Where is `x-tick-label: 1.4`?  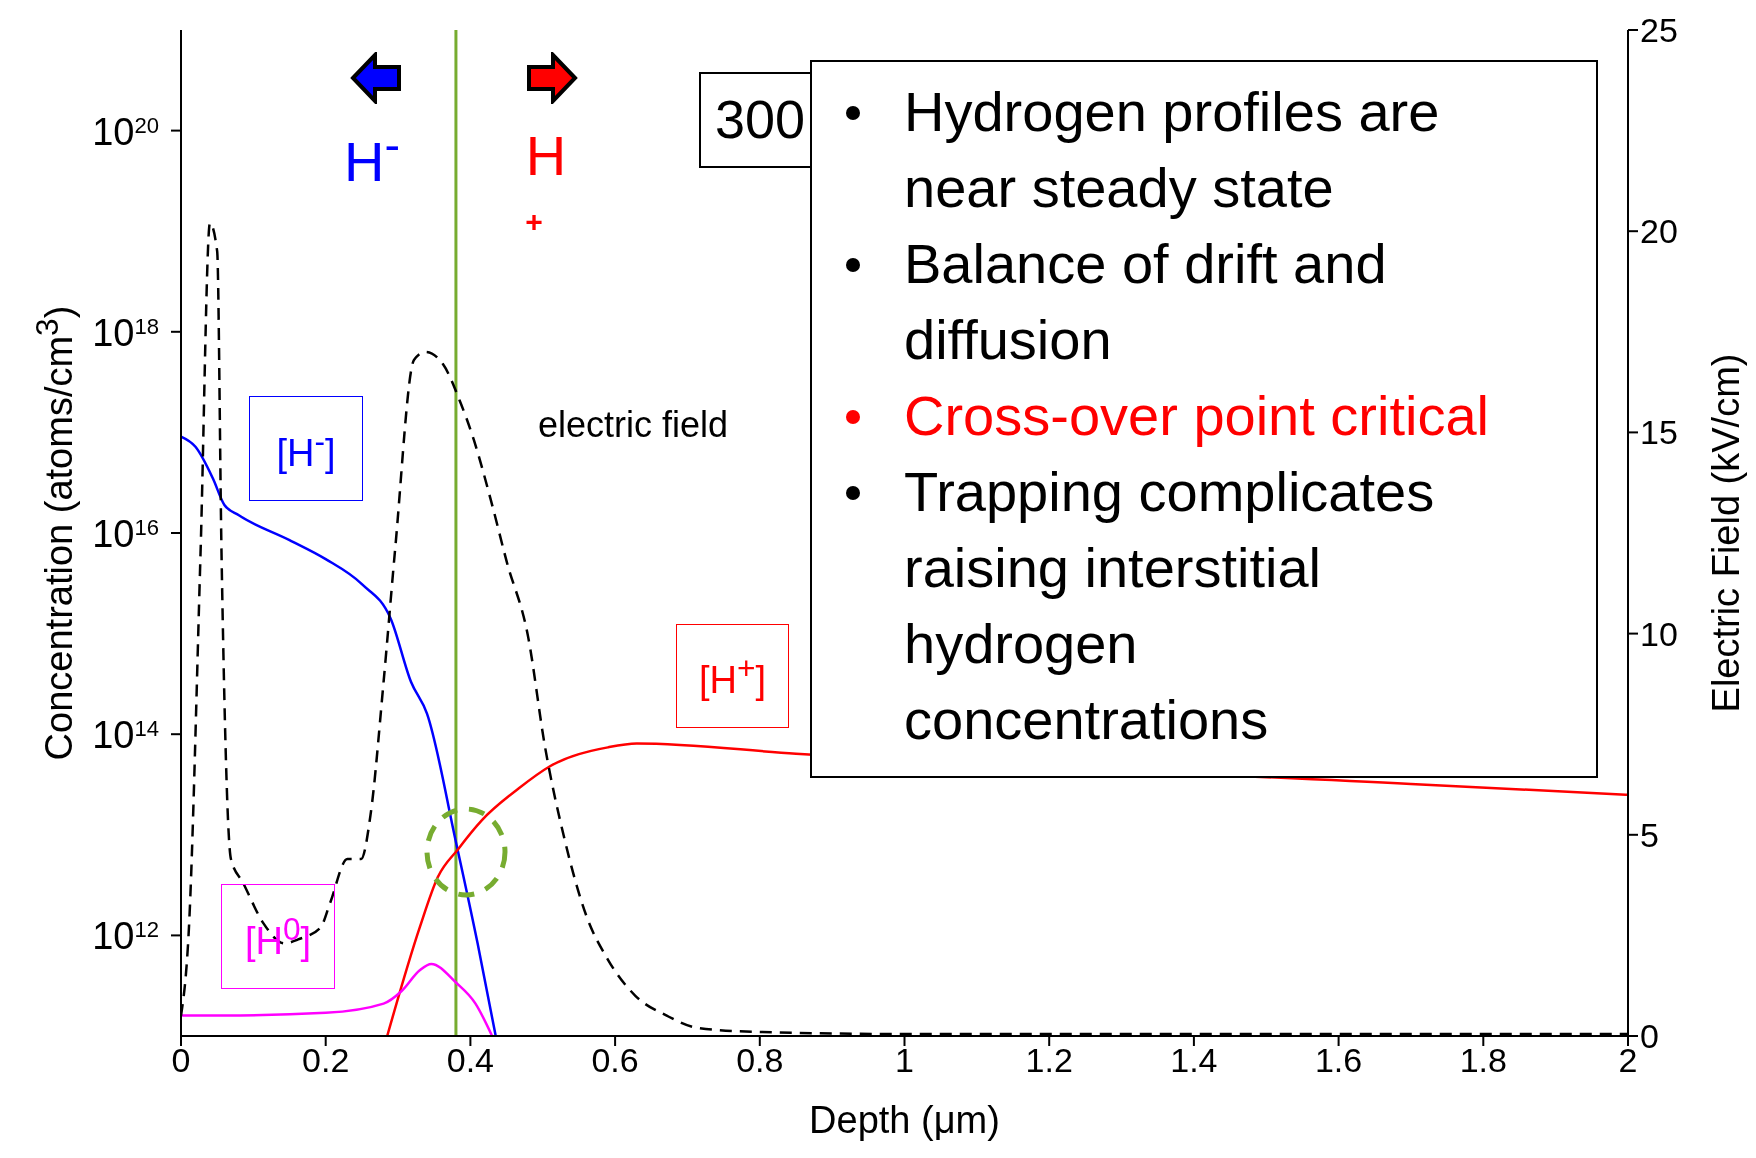
x-tick-label: 1.4 is located at coordinates (1194, 1060).